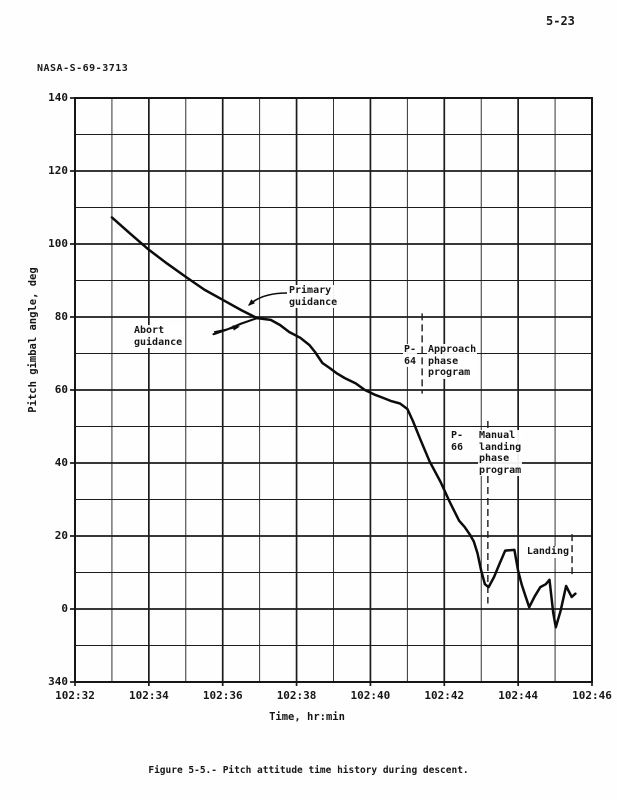  What do you see at coordinates (64, 608) in the screenshot?
I see `y-tick-label: 0` at bounding box center [64, 608].